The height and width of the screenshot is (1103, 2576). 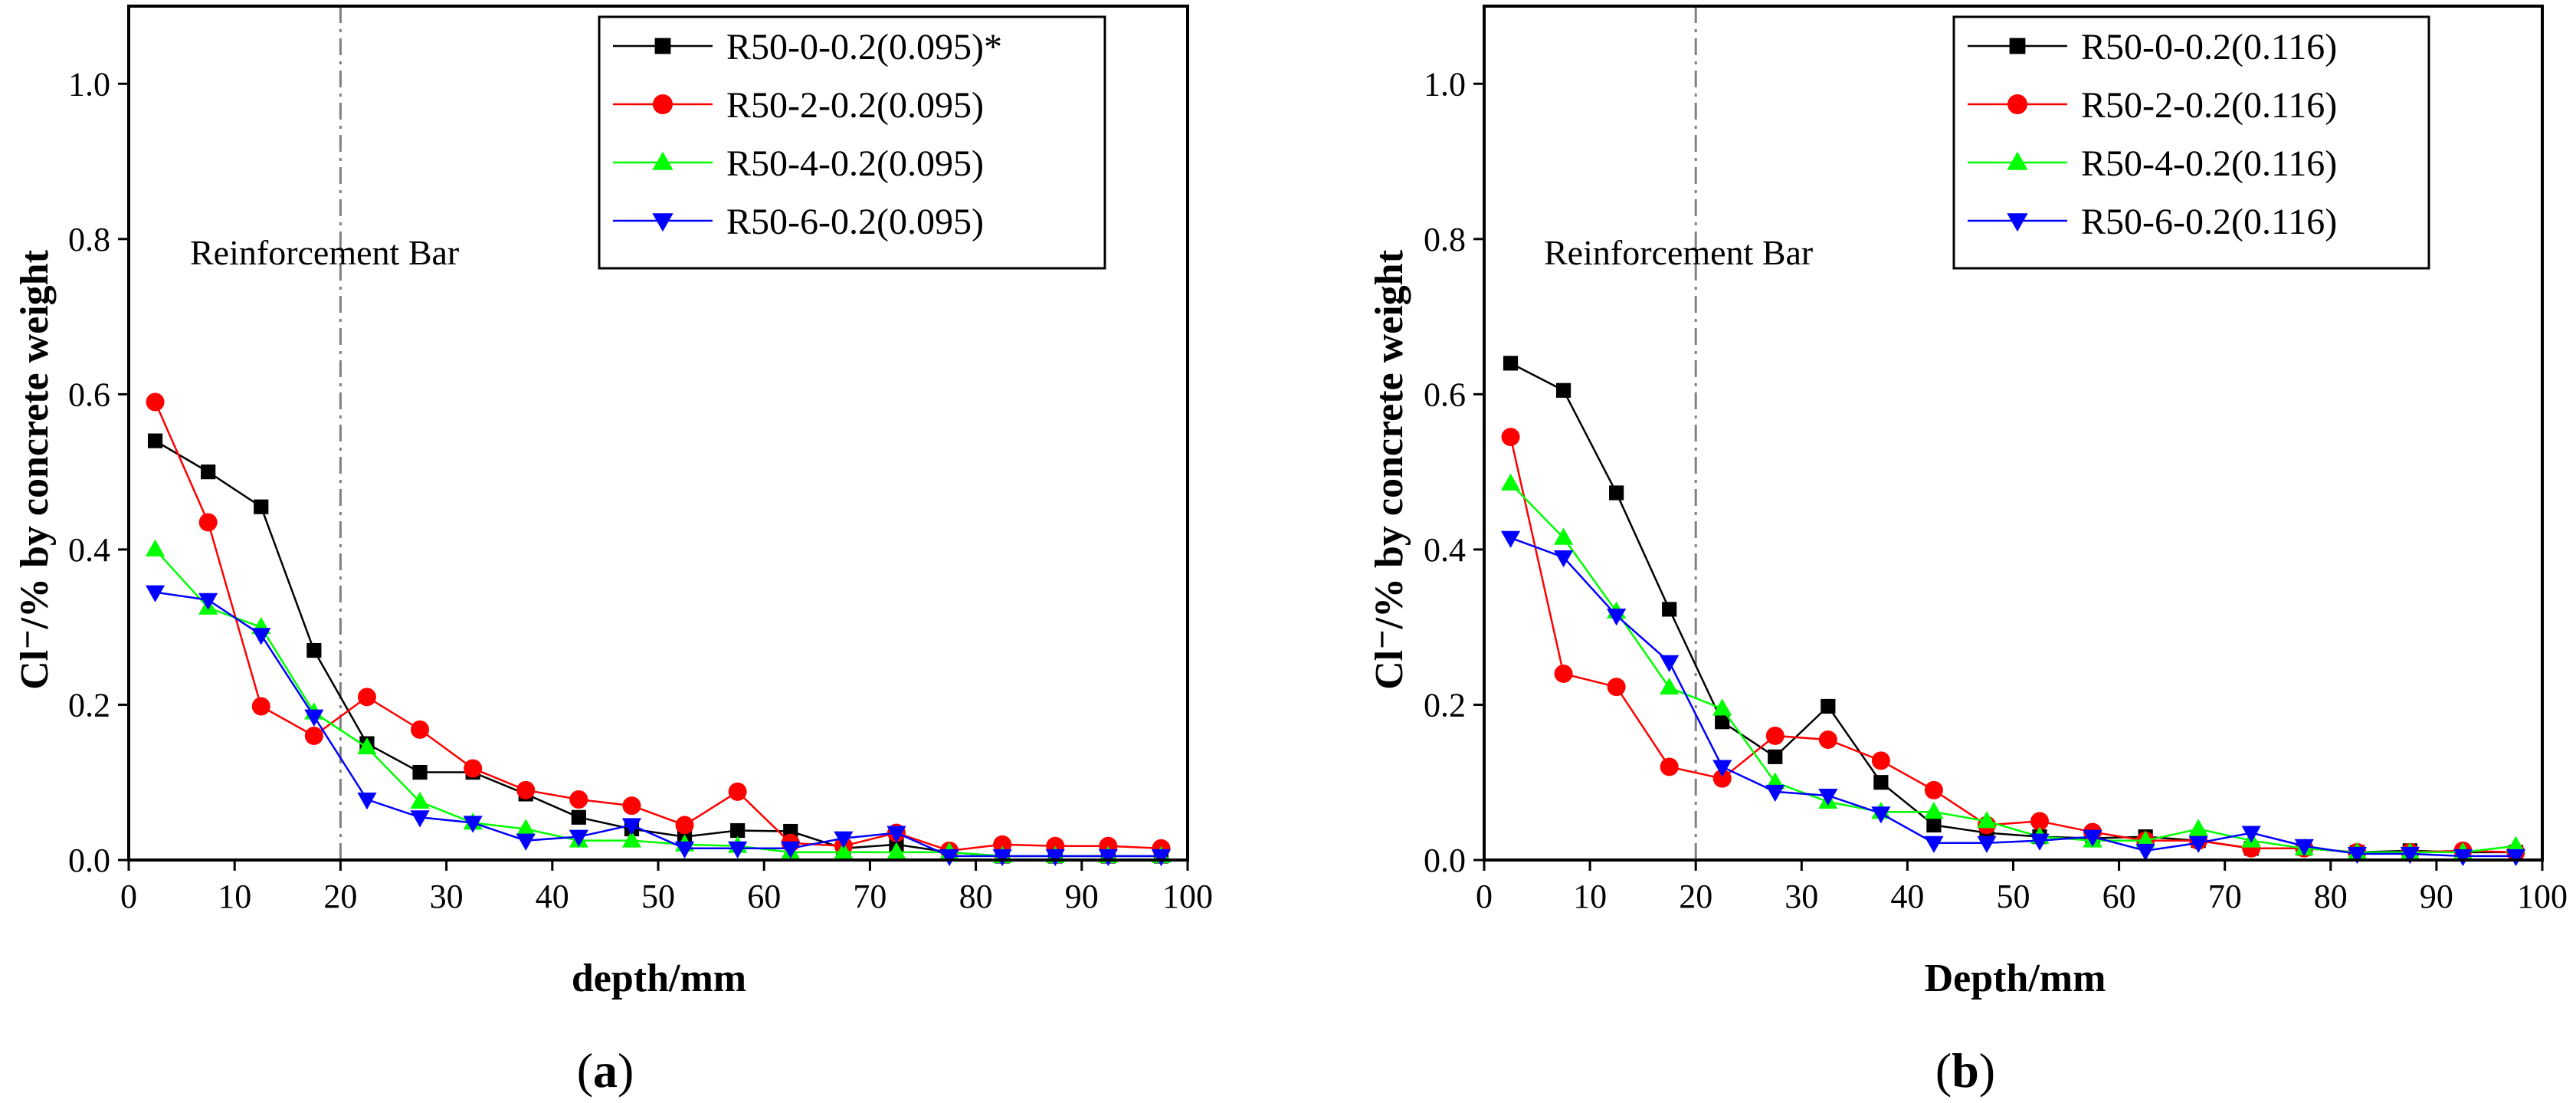 What do you see at coordinates (1445, 84) in the screenshot?
I see `y-tick-label-b: 1.0` at bounding box center [1445, 84].